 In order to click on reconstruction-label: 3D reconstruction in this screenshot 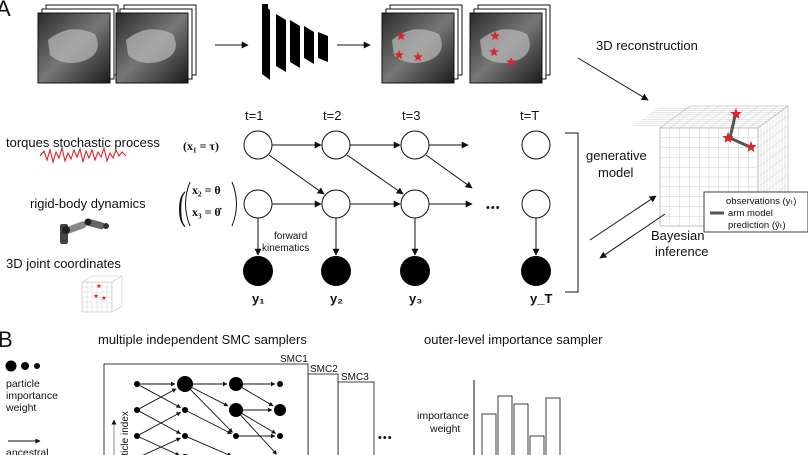, I will do `click(647, 45)`.